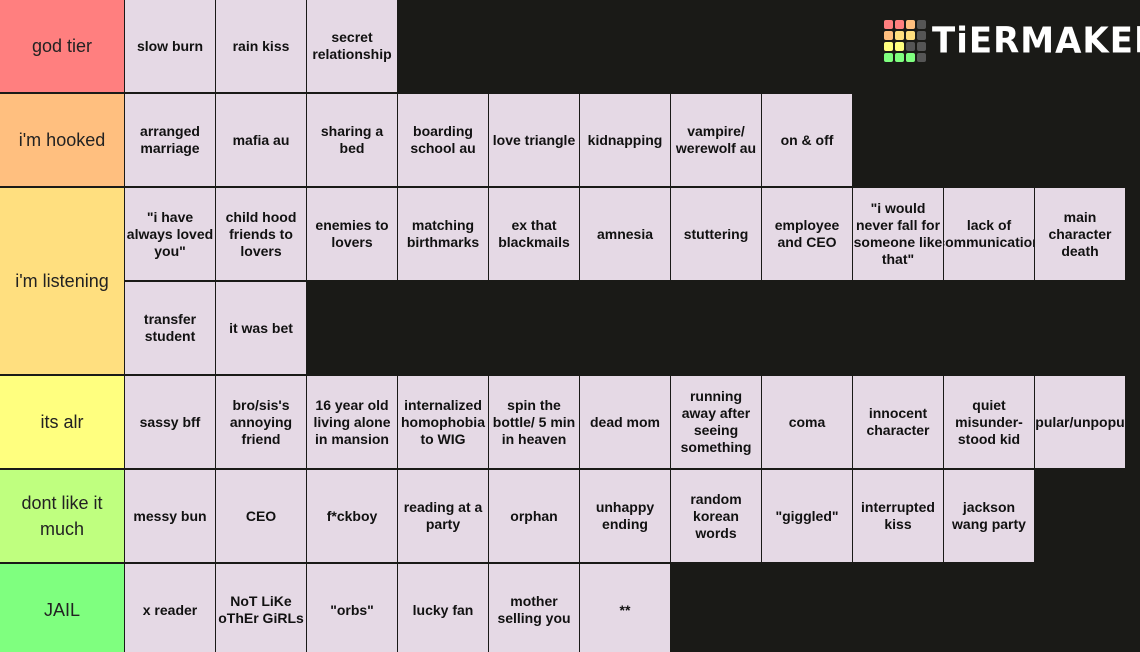 The width and height of the screenshot is (1140, 652). I want to click on tier-item: reading at a party, so click(443, 516).